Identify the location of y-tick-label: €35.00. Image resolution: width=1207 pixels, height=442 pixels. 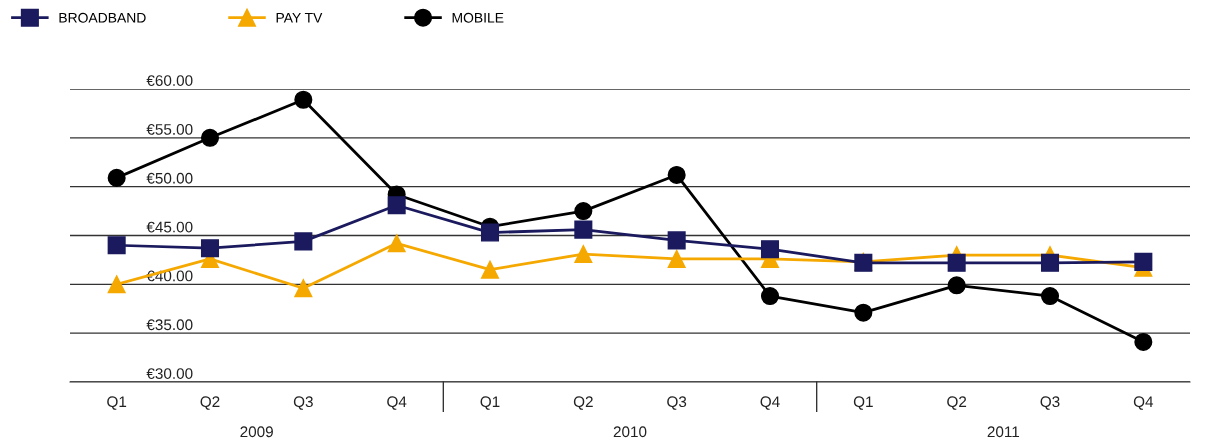
(169, 325).